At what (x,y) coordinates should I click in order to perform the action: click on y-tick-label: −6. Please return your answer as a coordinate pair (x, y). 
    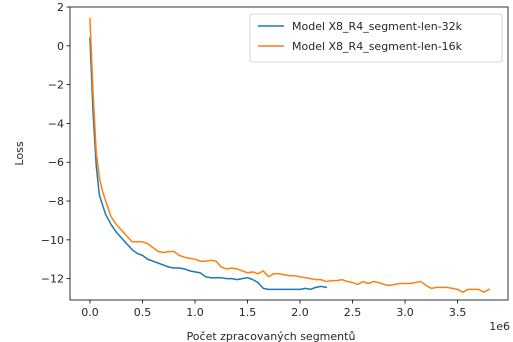
    Looking at the image, I should click on (56, 162).